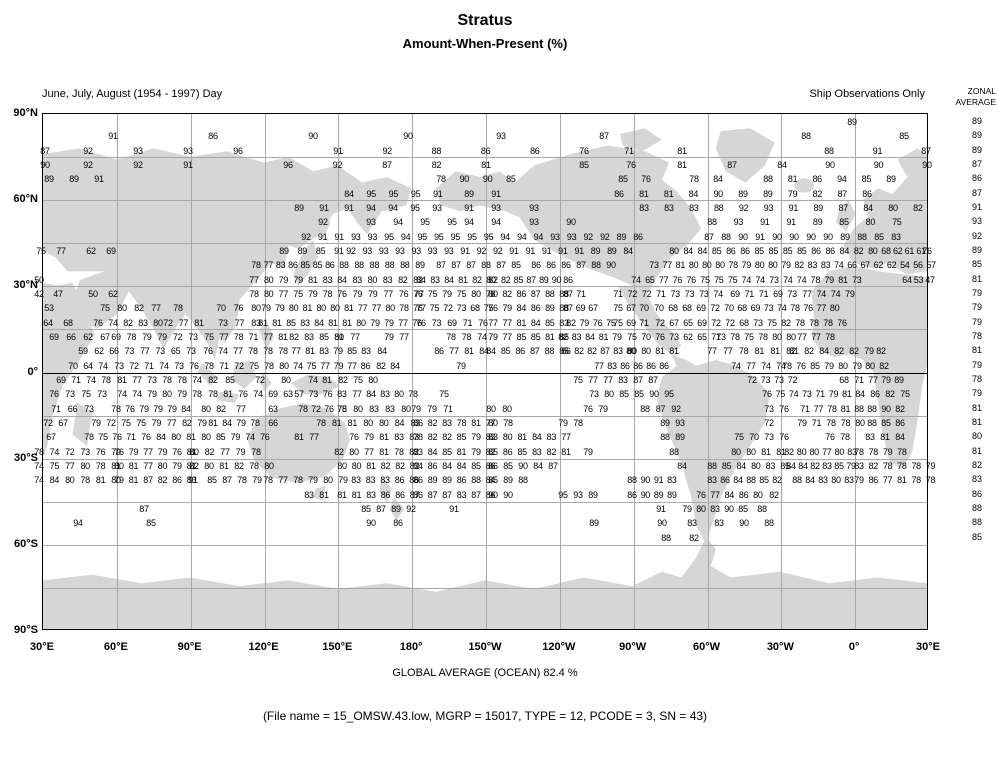 This screenshot has width=998, height=760. What do you see at coordinates (701, 495) in the screenshot?
I see `grid-value: 76` at bounding box center [701, 495].